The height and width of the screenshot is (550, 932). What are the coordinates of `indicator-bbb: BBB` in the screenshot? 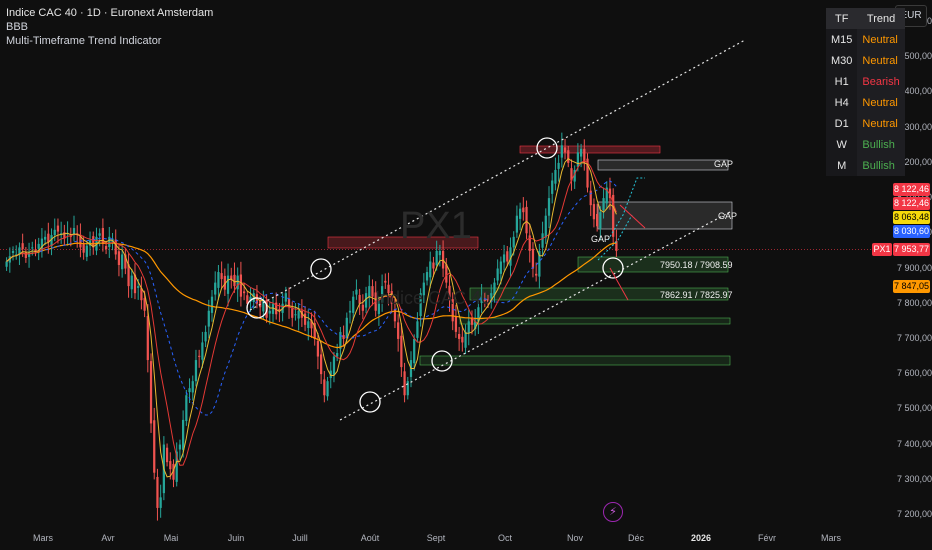 It's located at (17, 27).